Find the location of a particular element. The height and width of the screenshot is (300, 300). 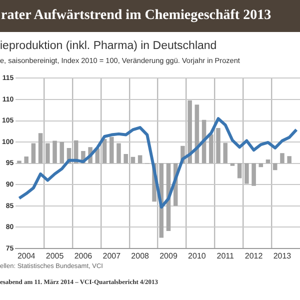

x-tick-label: 2013 is located at coordinates (282, 255).